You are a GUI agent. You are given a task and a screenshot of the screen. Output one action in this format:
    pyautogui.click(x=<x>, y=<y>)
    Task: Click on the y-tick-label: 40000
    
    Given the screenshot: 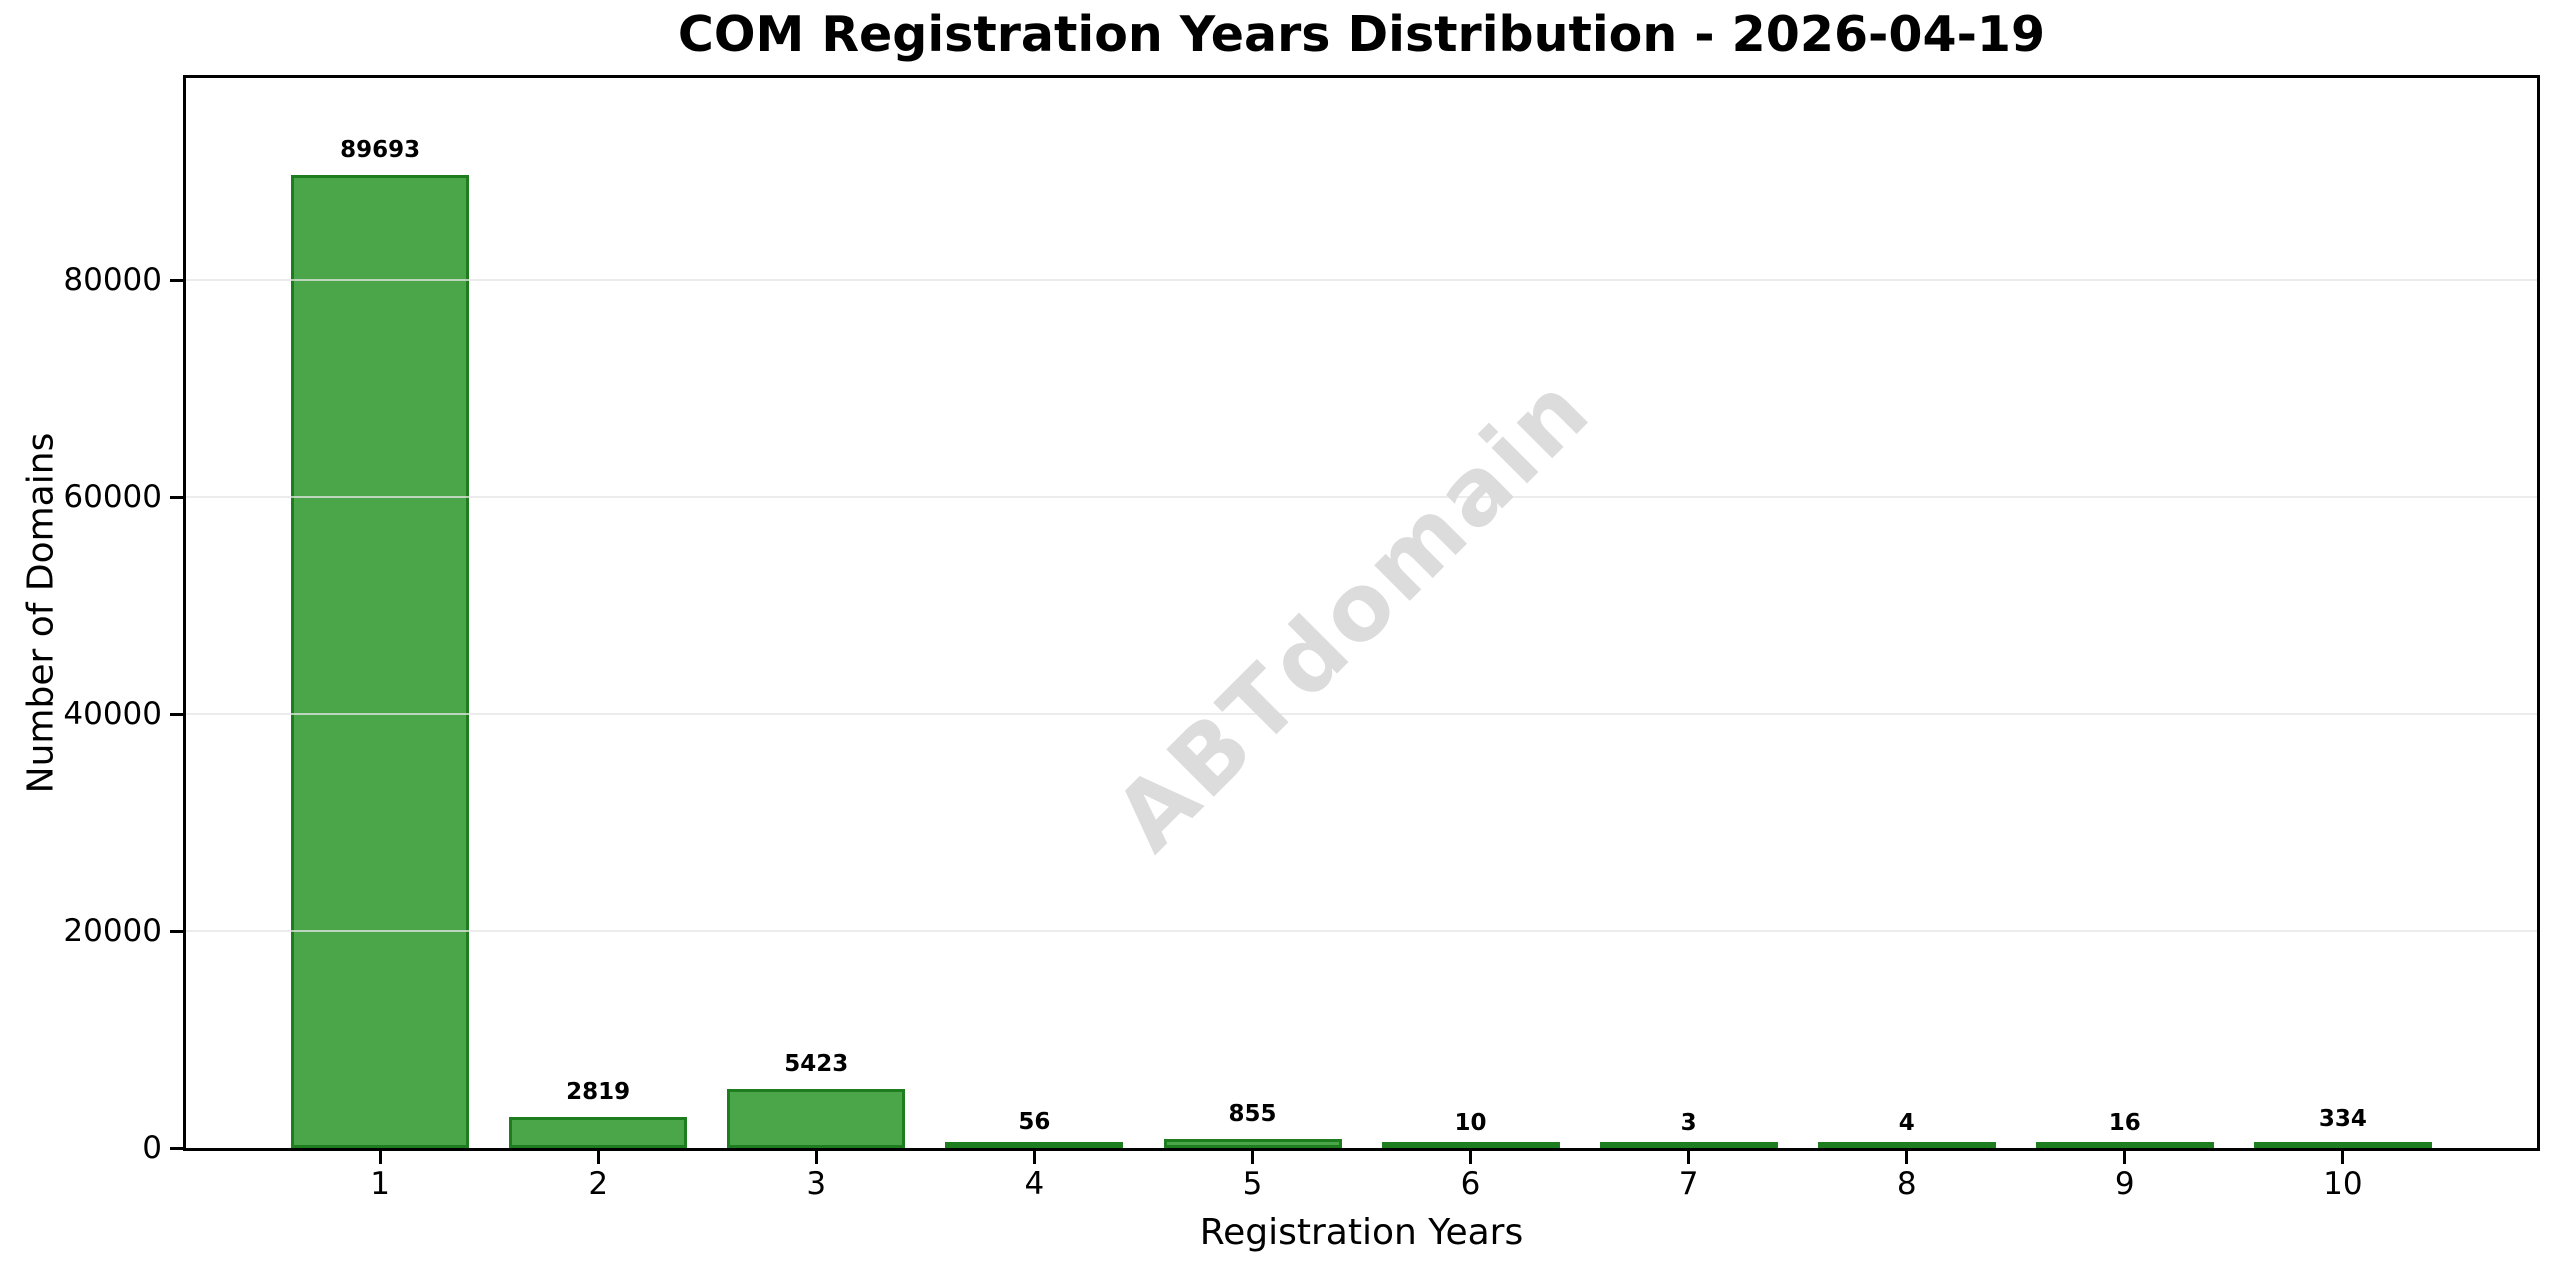 What is the action you would take?
    pyautogui.click(x=112, y=713)
    